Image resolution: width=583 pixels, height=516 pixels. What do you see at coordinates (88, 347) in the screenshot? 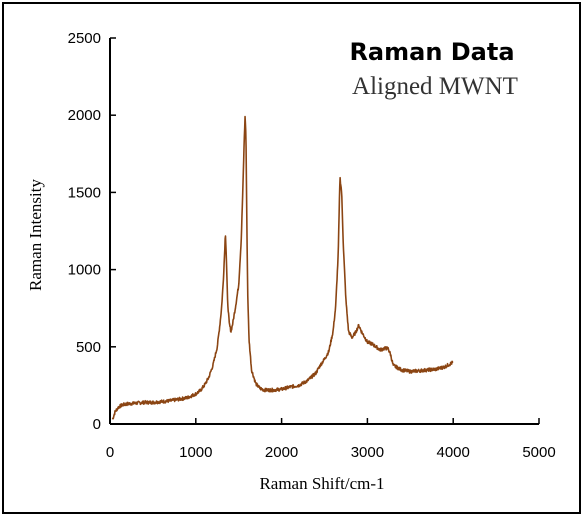
I see `y-tick-label: 500` at bounding box center [88, 347].